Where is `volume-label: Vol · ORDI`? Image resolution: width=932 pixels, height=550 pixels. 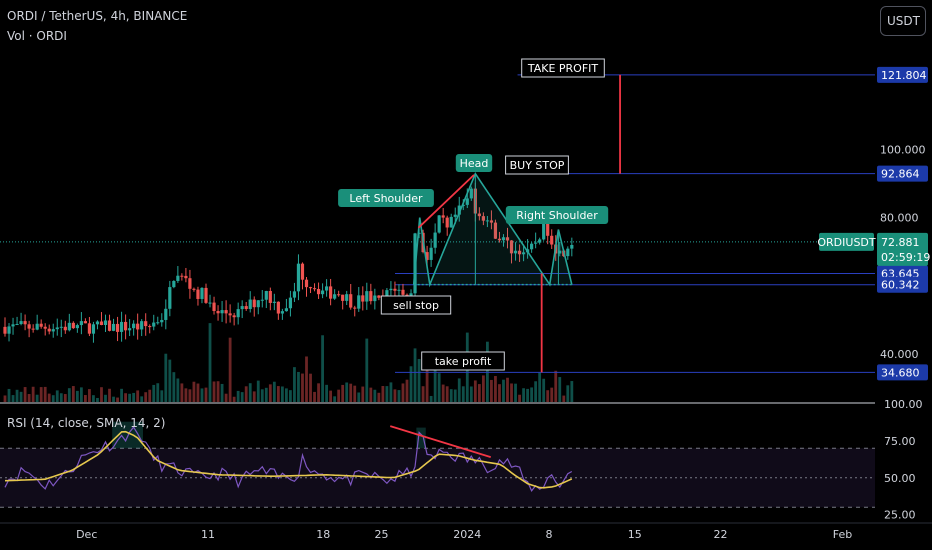 volume-label: Vol · ORDI is located at coordinates (37, 36).